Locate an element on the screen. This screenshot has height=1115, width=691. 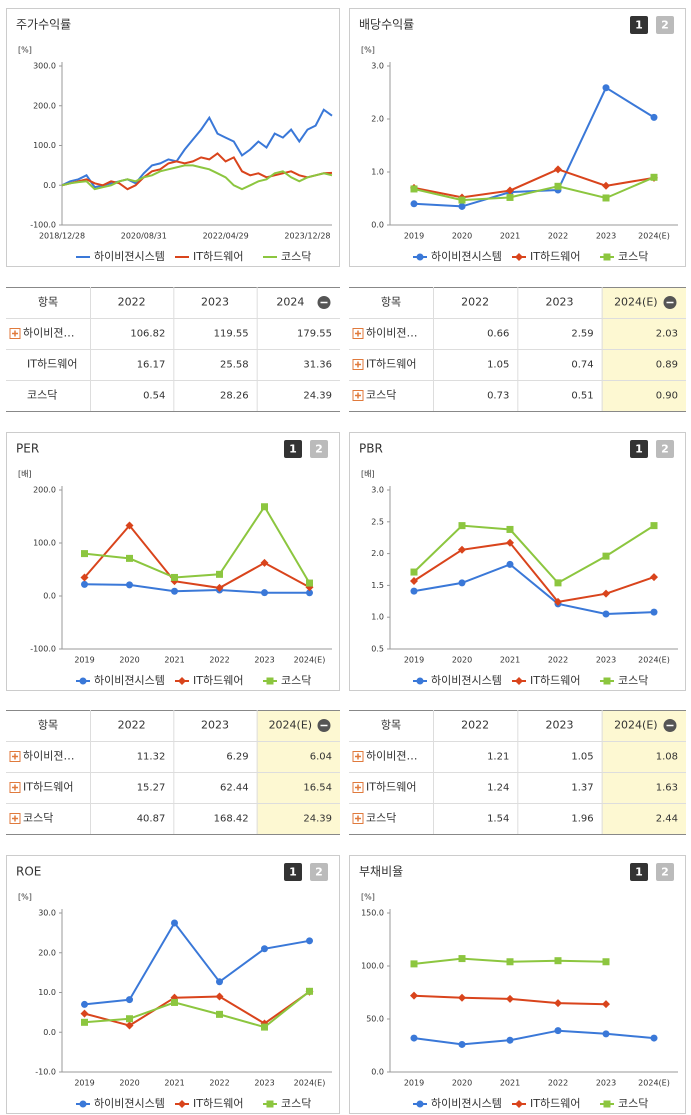
table-cell: 106.82 is located at coordinates (147, 334).